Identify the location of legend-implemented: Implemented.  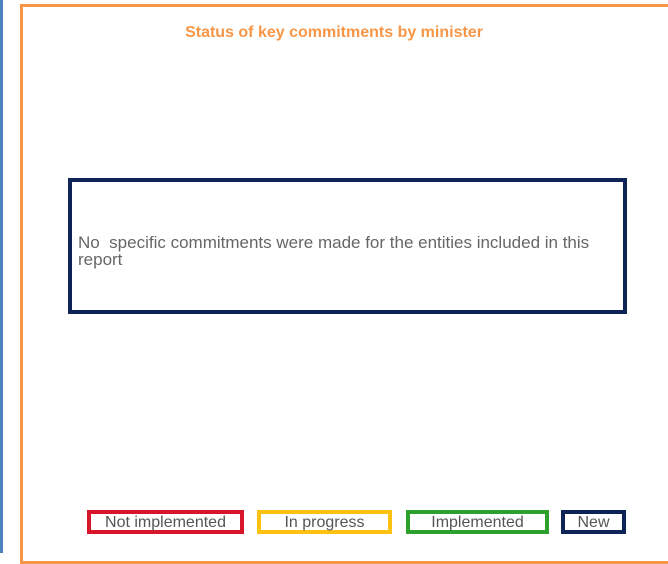
(477, 522).